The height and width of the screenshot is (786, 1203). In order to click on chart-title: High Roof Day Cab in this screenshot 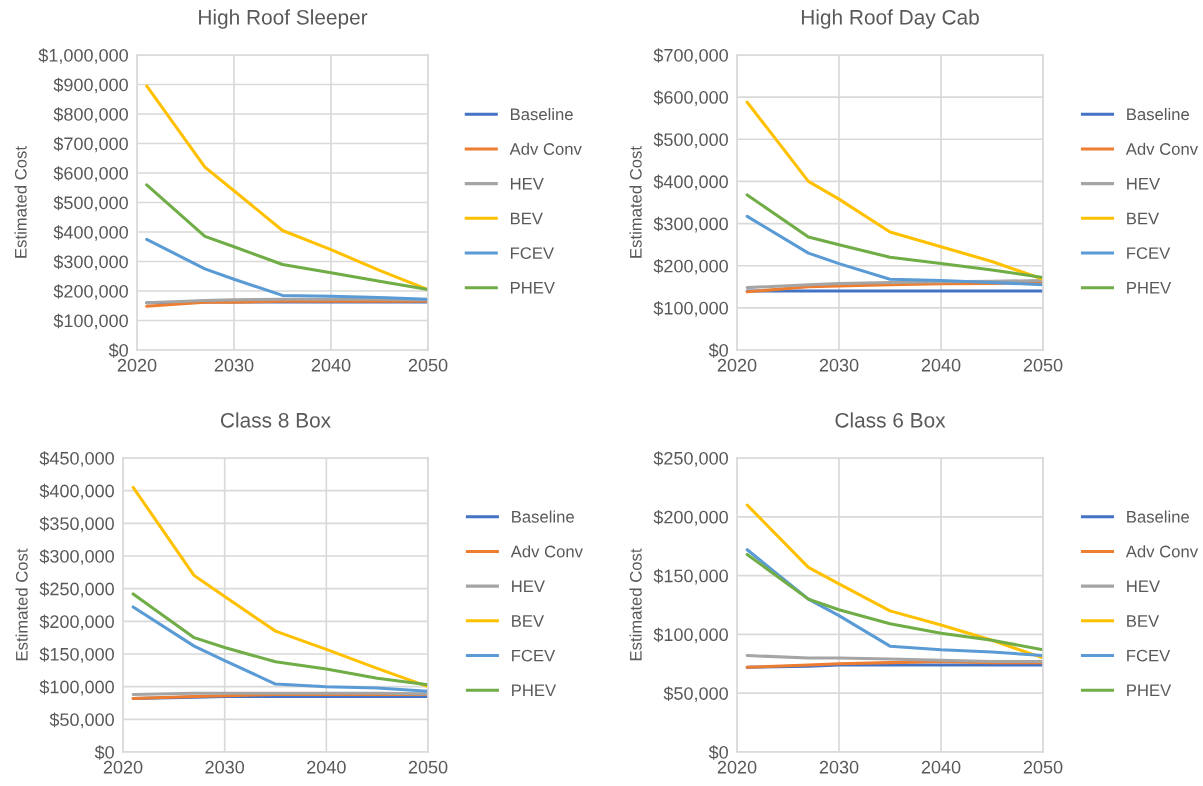, I will do `click(890, 19)`.